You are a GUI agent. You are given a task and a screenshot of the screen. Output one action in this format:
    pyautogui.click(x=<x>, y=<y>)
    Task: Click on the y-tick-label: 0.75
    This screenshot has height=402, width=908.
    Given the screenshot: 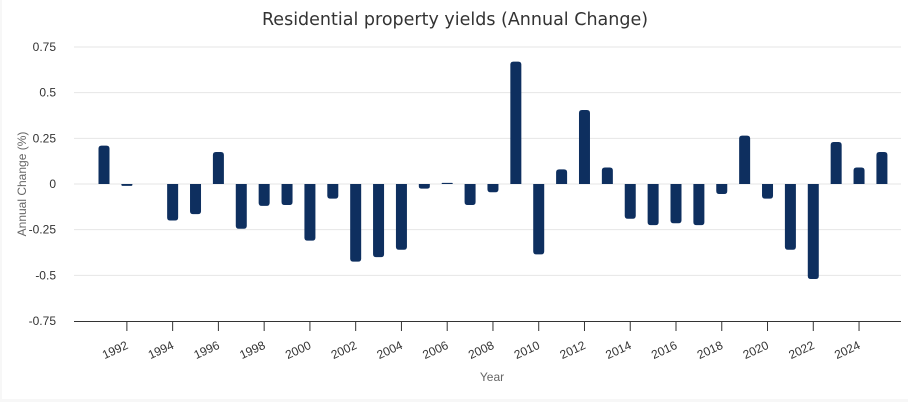 What is the action you would take?
    pyautogui.click(x=45, y=47)
    